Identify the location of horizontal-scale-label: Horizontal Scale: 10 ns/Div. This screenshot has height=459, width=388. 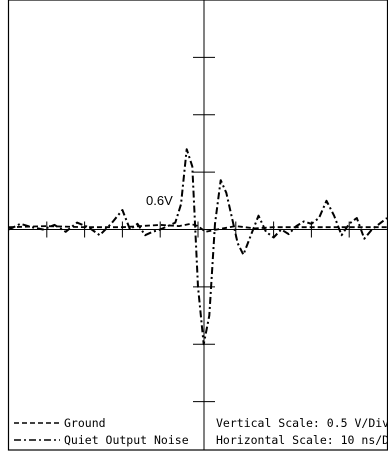
(302, 440).